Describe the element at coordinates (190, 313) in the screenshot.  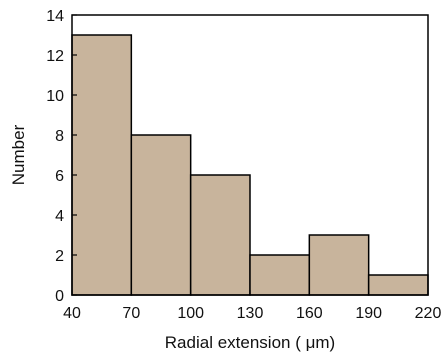
I see `x-tick-label: 100` at that location.